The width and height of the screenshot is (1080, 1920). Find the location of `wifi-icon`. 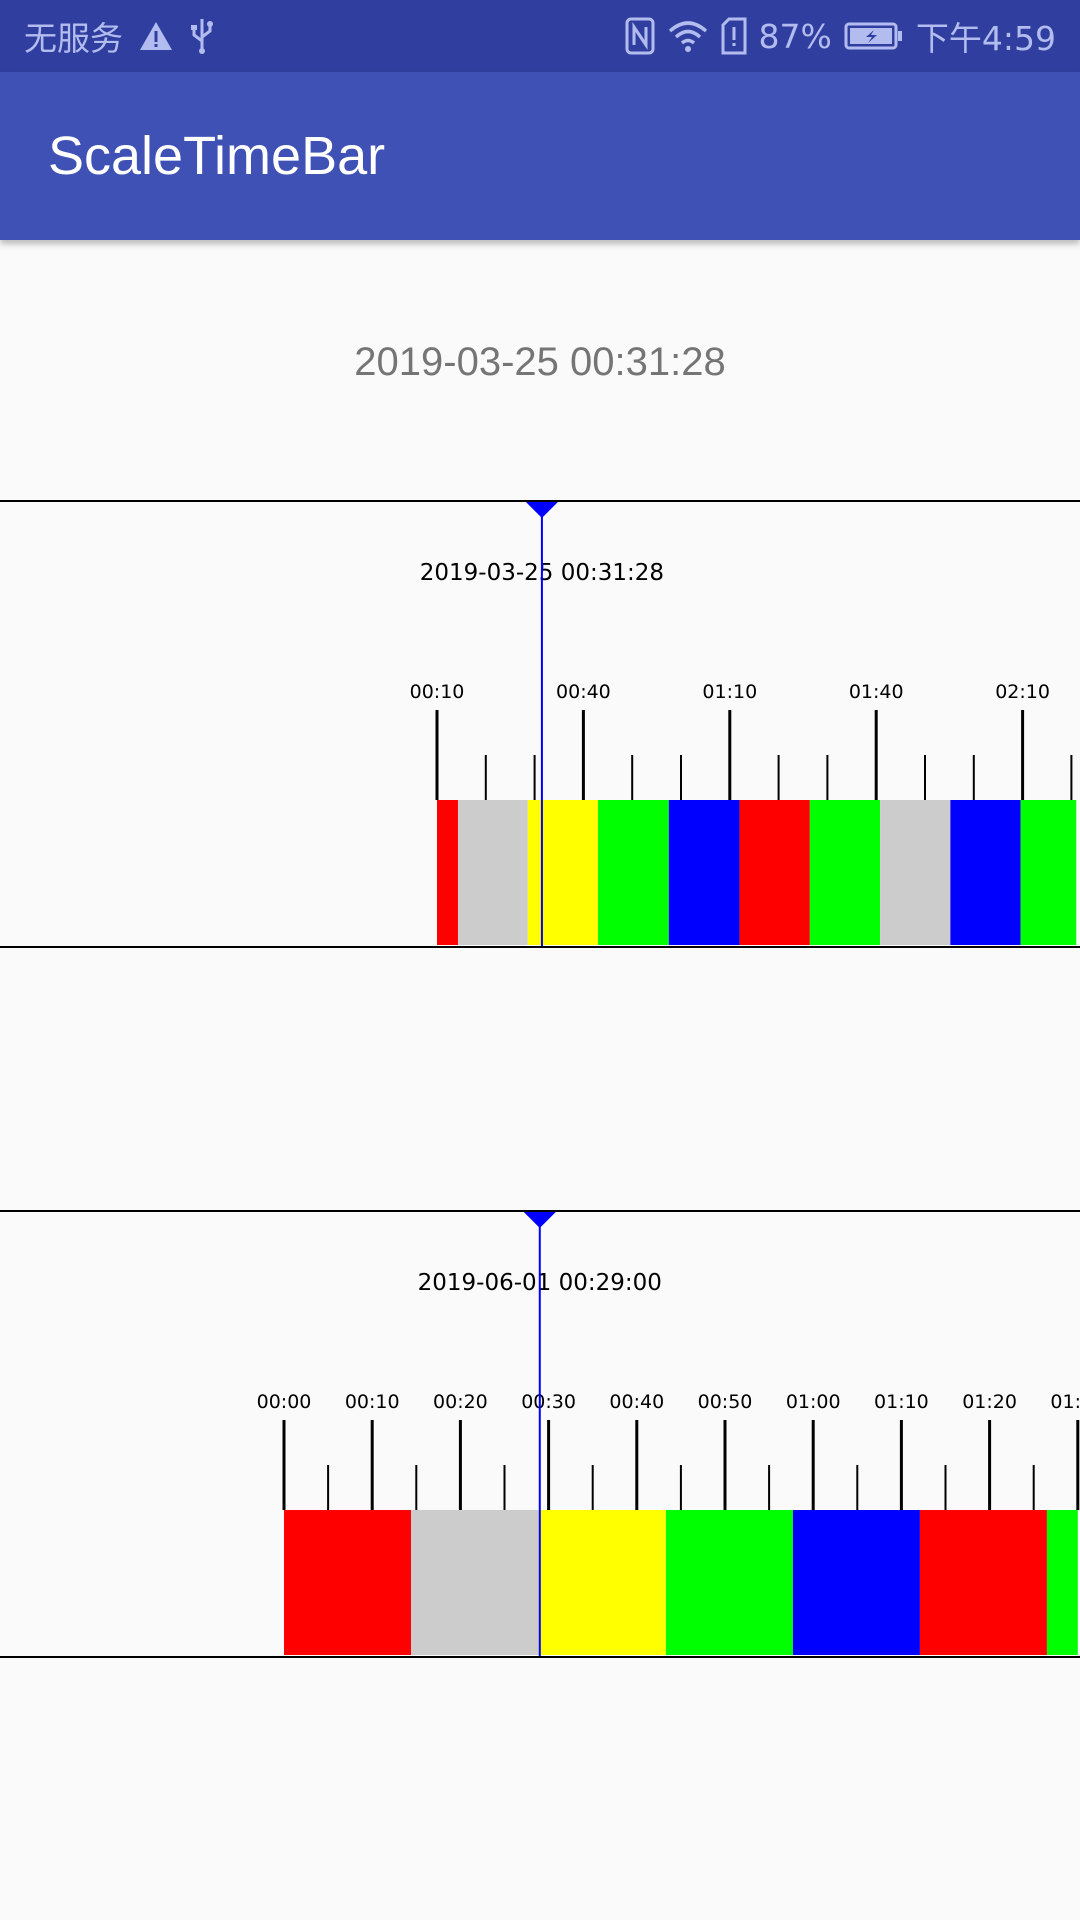

wifi-icon is located at coordinates (688, 36).